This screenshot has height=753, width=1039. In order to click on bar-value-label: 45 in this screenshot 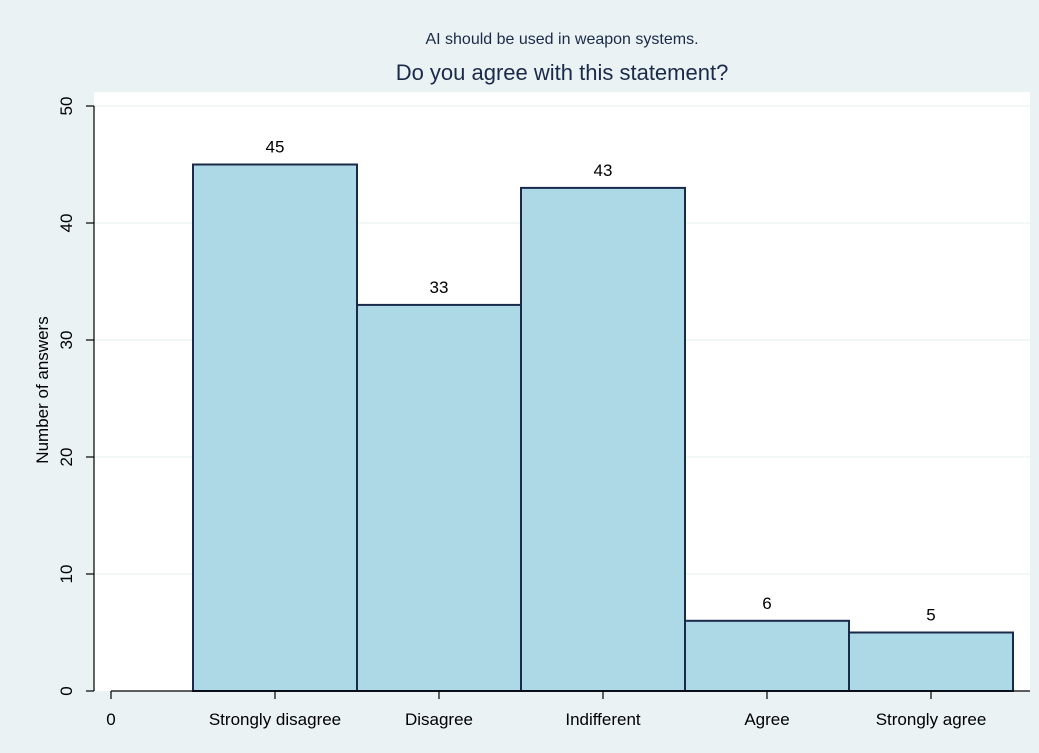, I will do `click(275, 147)`.